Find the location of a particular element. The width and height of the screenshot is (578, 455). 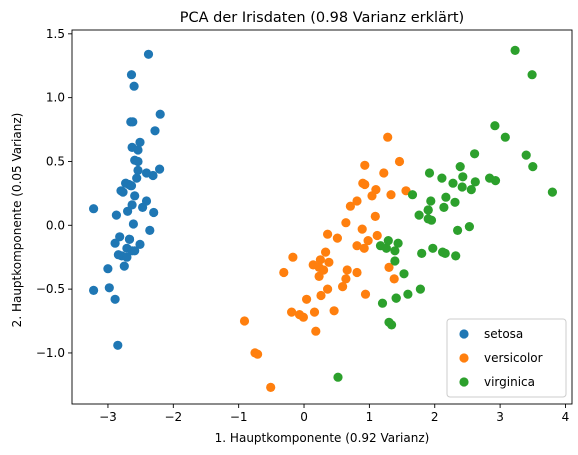

legend-box is located at coordinates (506, 358).